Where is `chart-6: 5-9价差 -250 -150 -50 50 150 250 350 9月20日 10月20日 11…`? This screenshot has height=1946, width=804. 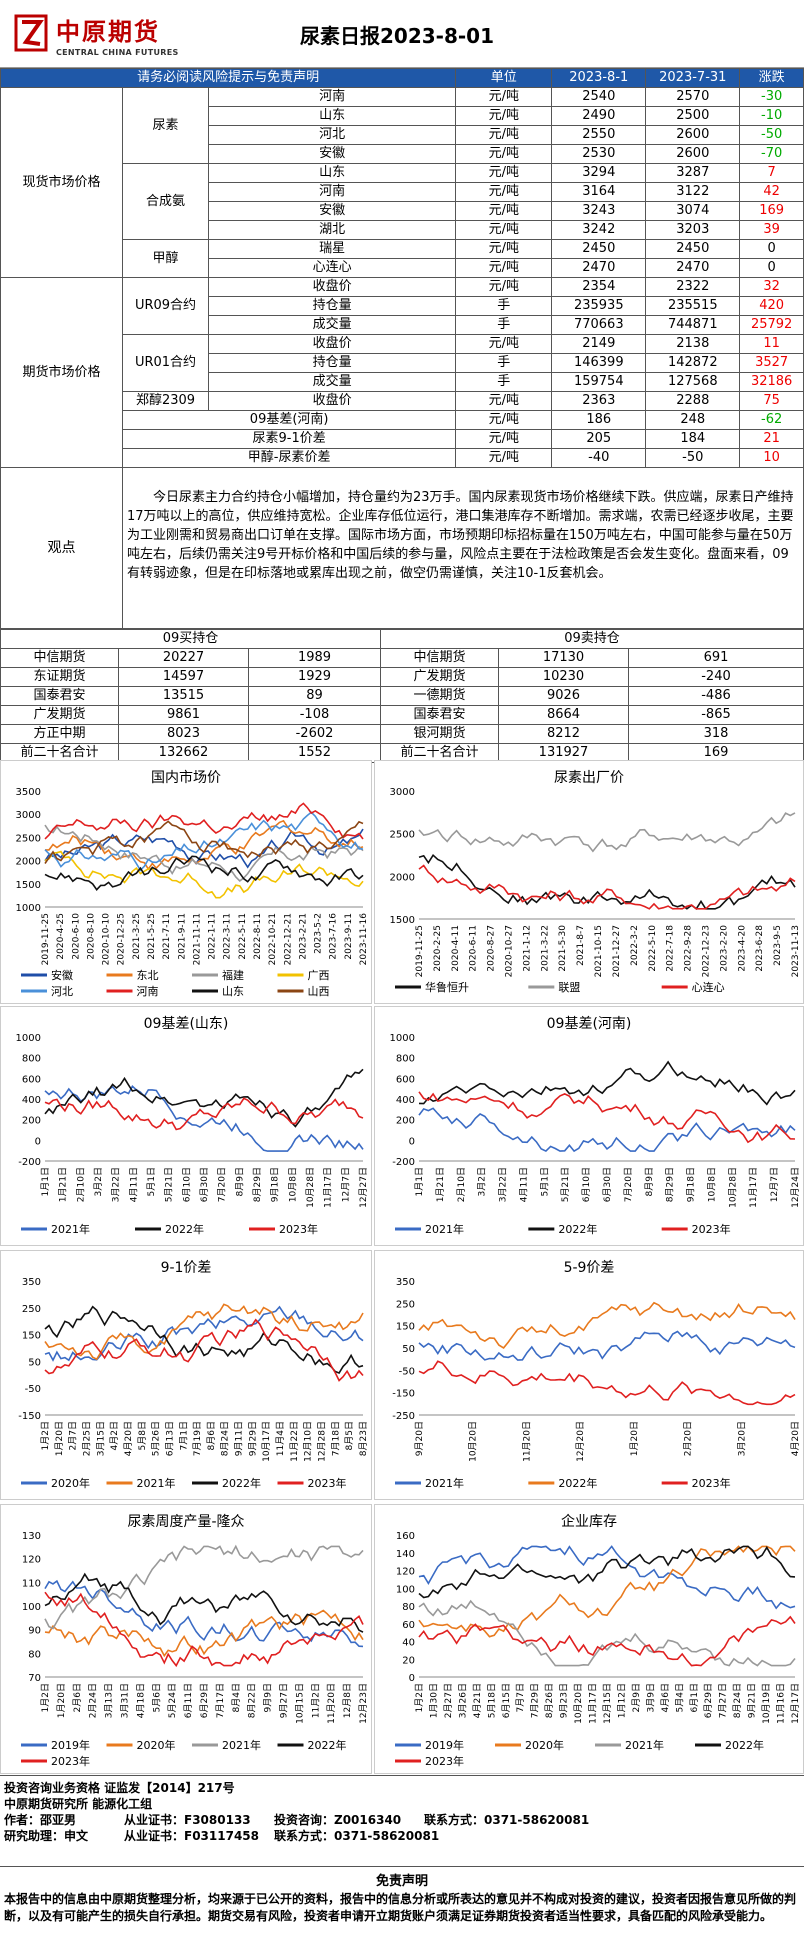 chart-6: 5-9价差 -250 -150 -50 50 150 250 350 9月20日 10月20日 11… is located at coordinates (589, 1375).